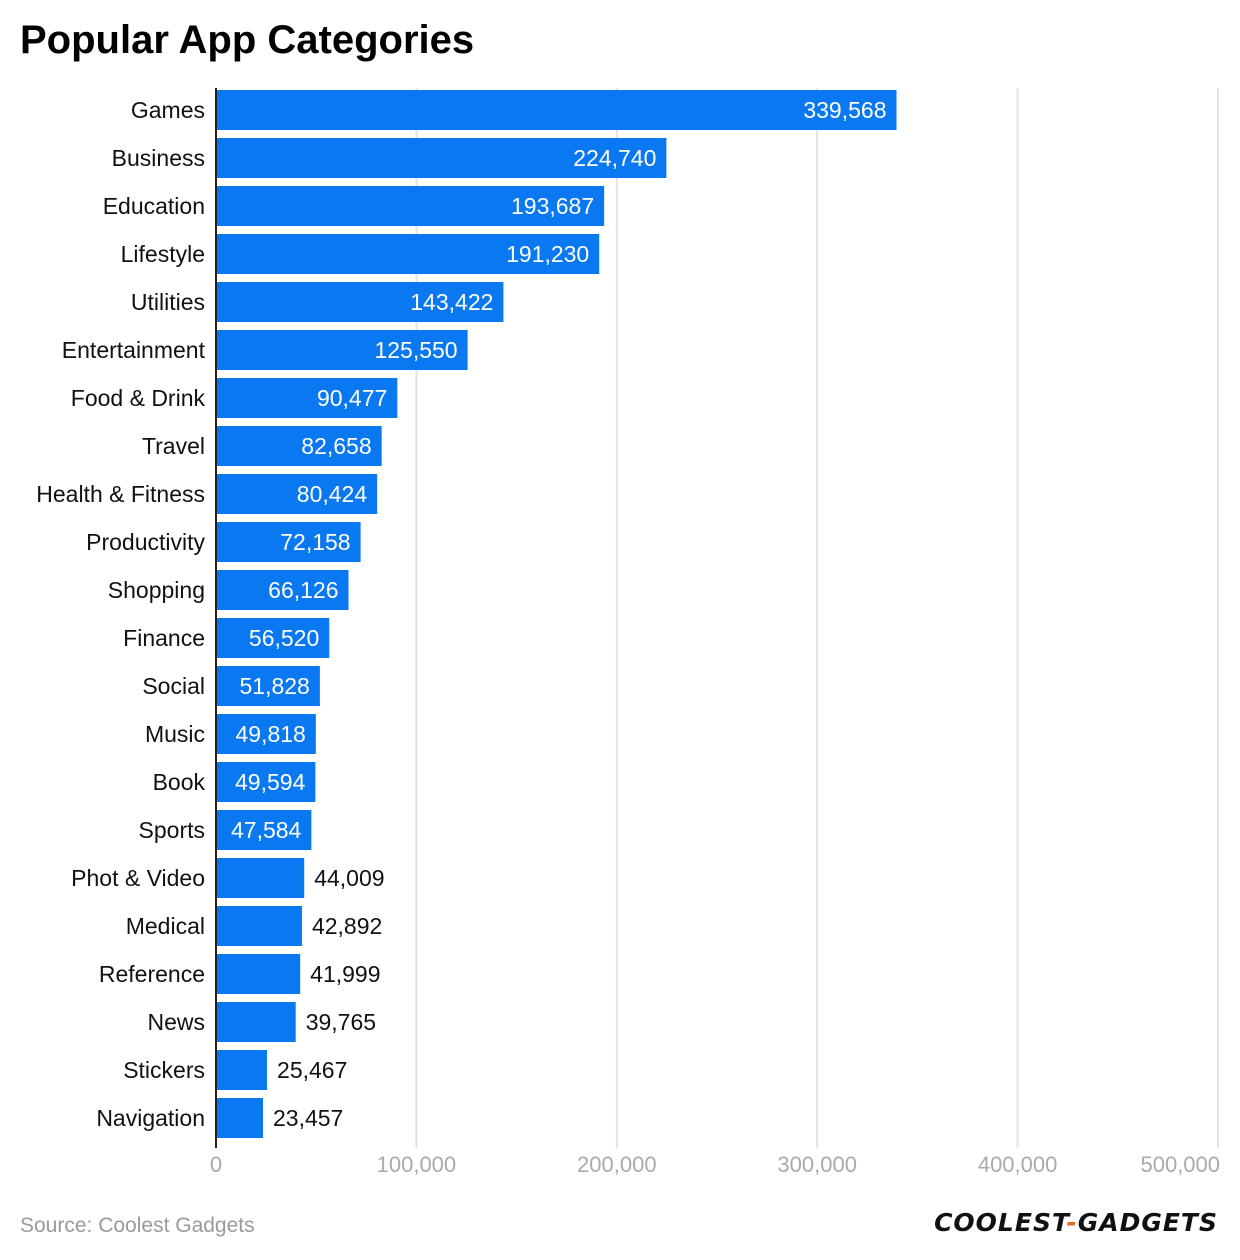 The width and height of the screenshot is (1240, 1260). I want to click on bar-value-label: 49,594, so click(270, 782).